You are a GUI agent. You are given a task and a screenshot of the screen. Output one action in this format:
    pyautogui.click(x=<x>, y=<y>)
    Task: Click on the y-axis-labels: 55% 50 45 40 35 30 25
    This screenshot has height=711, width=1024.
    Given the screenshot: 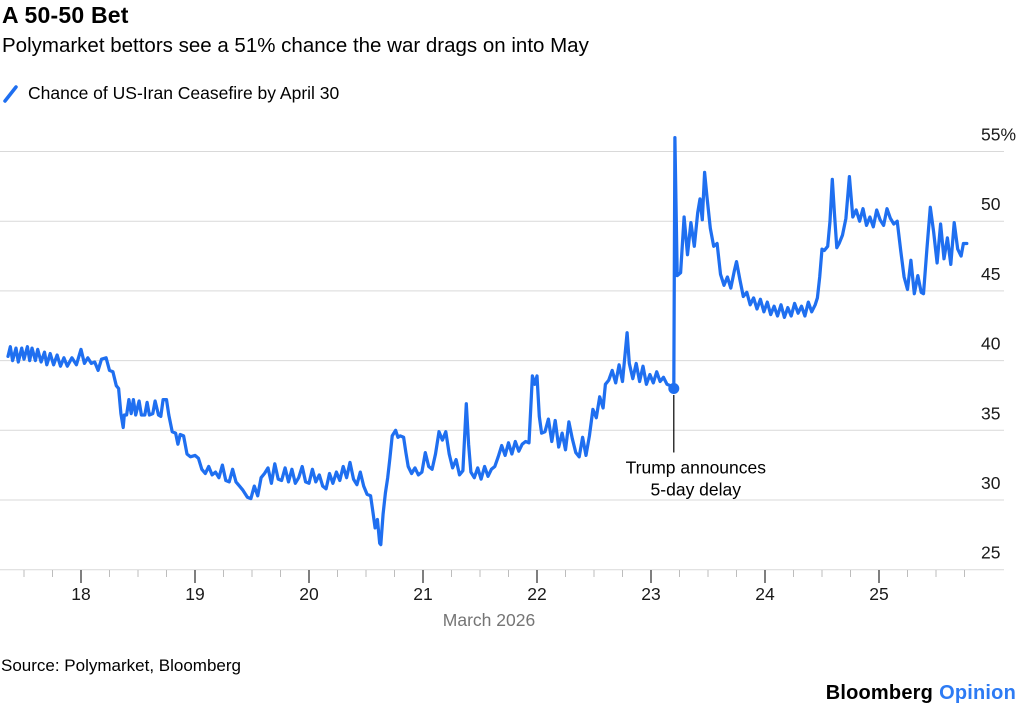 What is the action you would take?
    pyautogui.click(x=998, y=344)
    